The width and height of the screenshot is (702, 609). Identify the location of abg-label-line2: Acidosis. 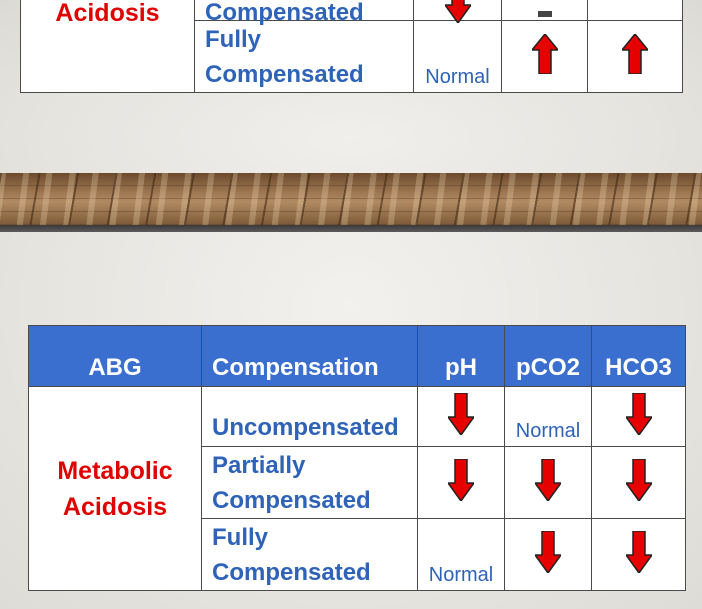
(115, 506).